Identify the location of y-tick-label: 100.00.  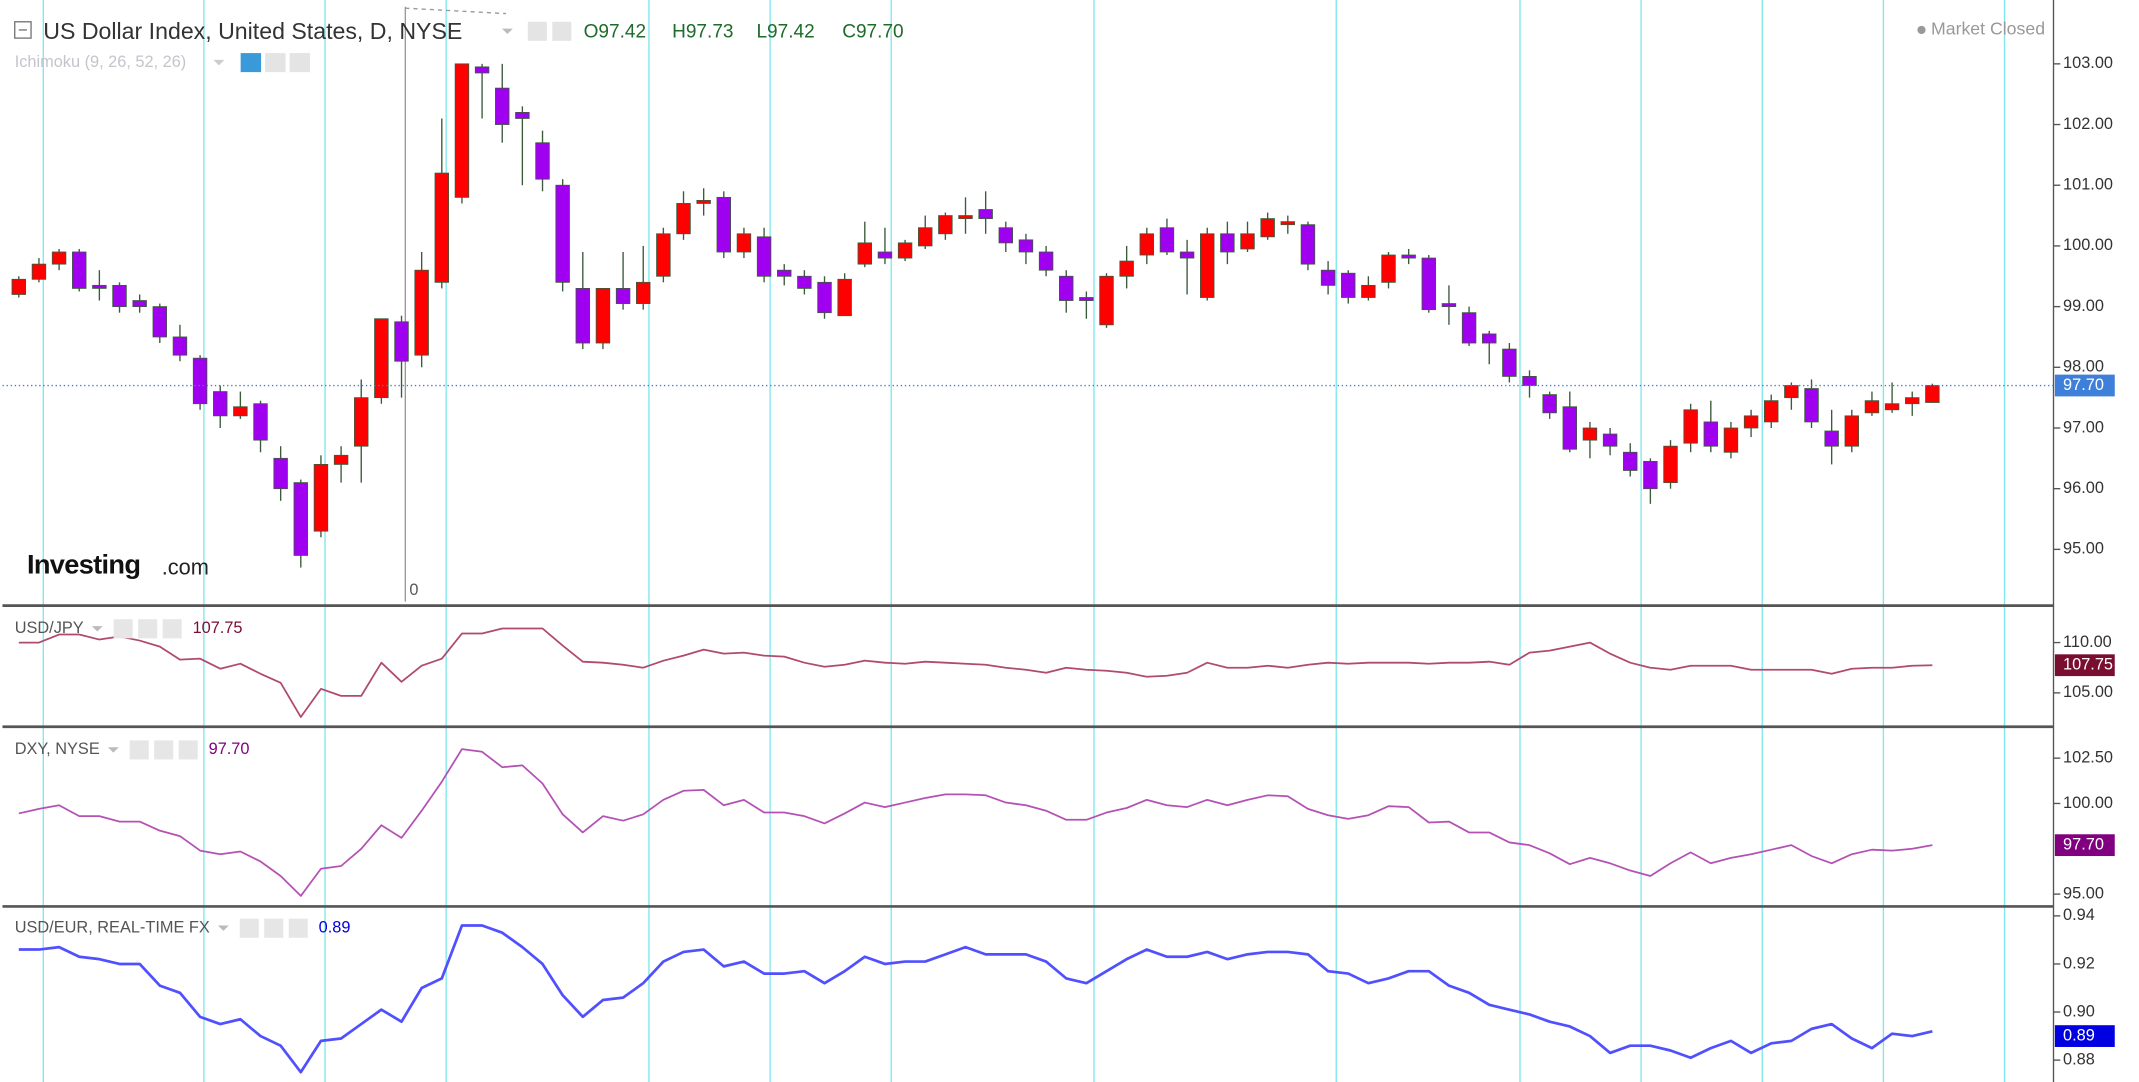
(2088, 803).